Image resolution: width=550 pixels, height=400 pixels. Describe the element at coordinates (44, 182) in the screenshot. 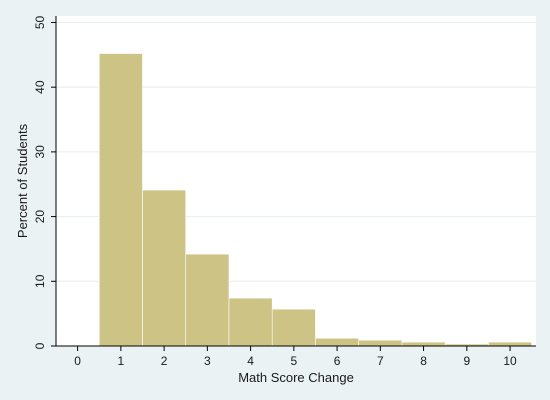

I see `y-ticks: 0 10 20 30 40 50` at that location.